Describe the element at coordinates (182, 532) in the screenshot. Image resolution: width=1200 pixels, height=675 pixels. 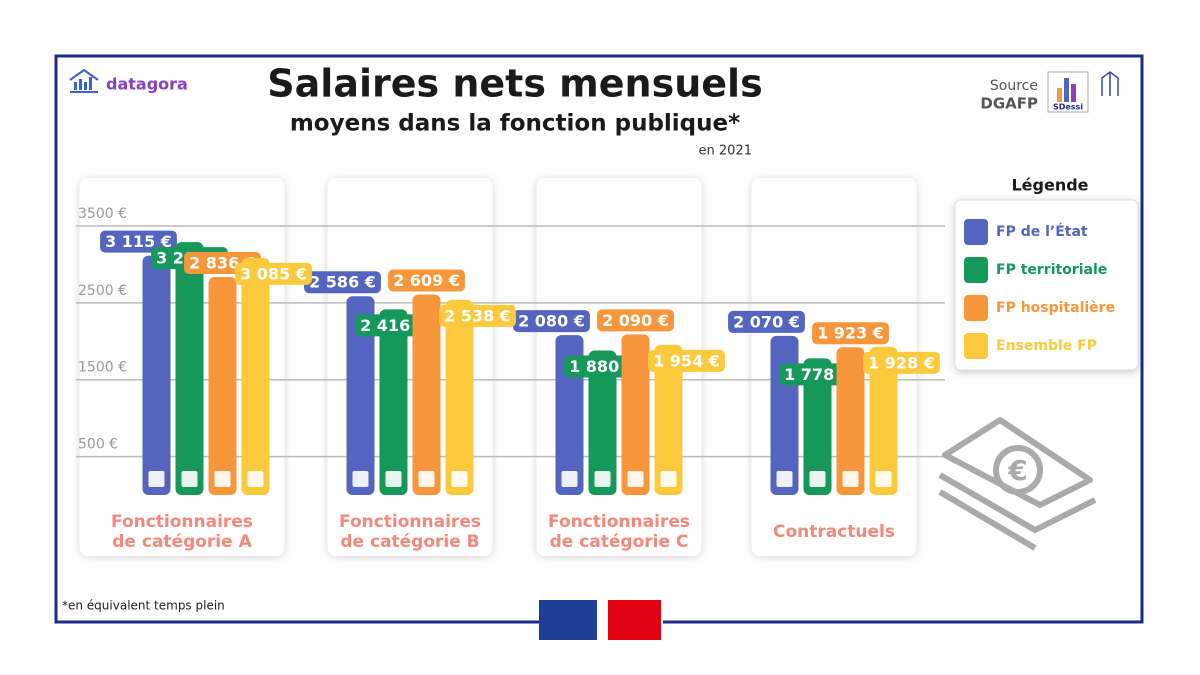
I see `category-label: Fonctionnaires de catégorie A` at that location.